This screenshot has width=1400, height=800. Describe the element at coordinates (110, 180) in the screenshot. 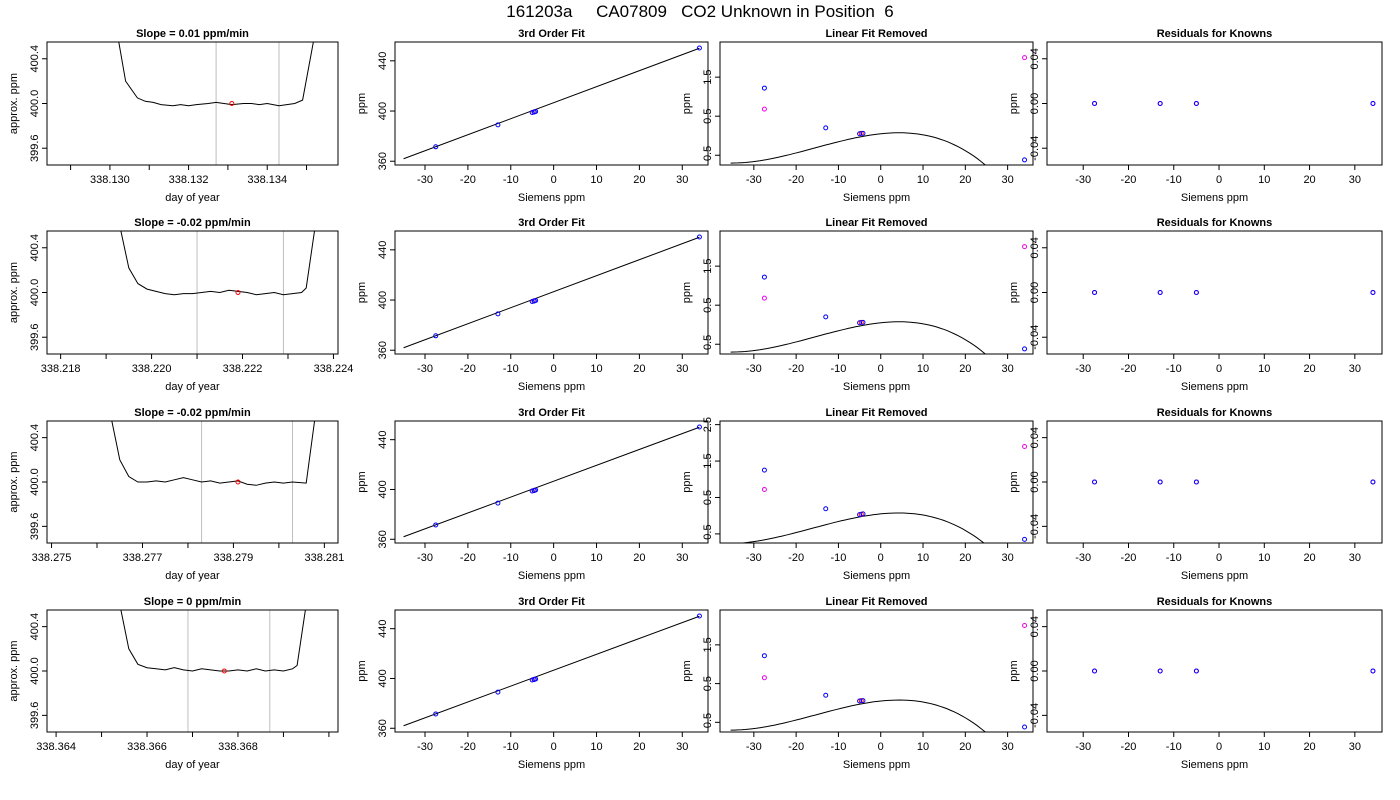

I see `x-tick-label: 338.130` at that location.